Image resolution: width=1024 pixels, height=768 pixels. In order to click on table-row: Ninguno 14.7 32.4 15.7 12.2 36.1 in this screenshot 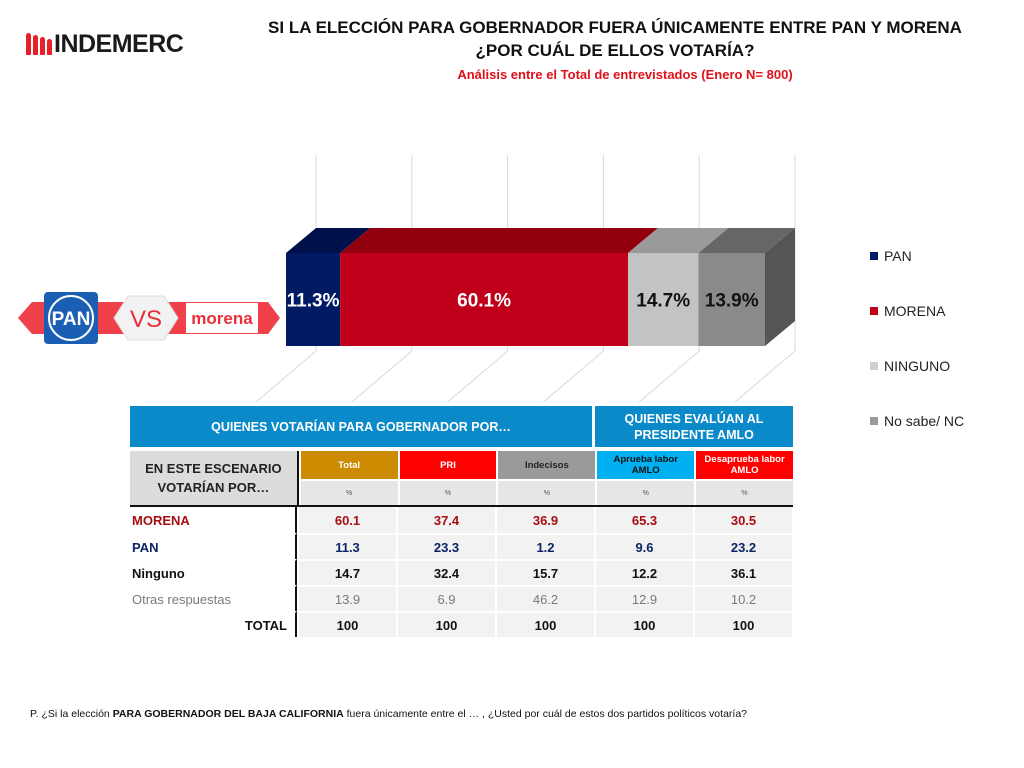, I will do `click(461, 572)`.